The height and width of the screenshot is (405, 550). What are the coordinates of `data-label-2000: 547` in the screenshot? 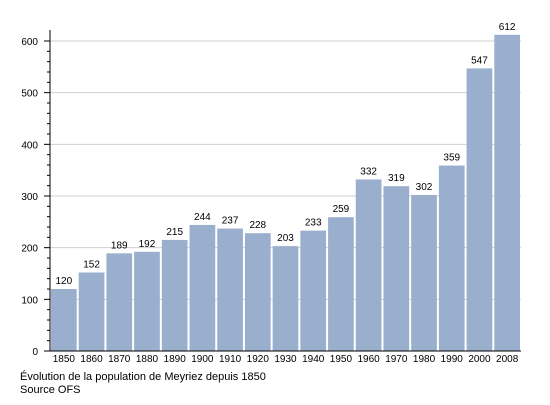 It's located at (479, 60).